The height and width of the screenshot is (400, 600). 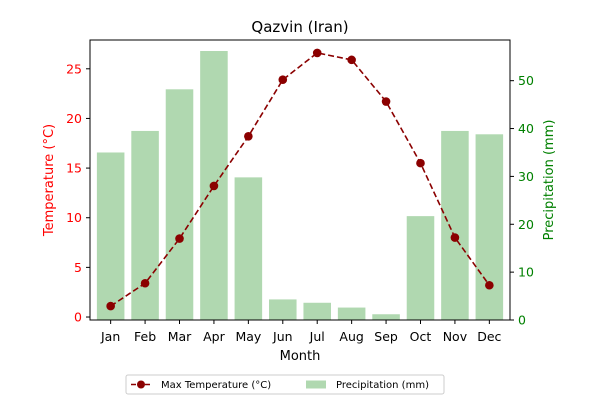 I want to click on y-right-tick-label: 10, so click(x=526, y=272).